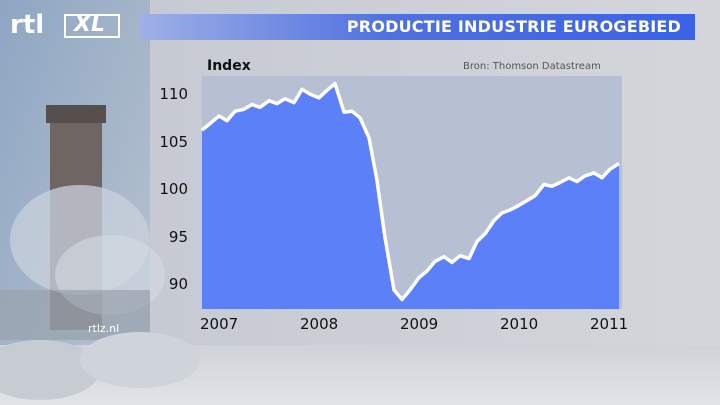  I want to click on logo-xl: XL, so click(89, 24).